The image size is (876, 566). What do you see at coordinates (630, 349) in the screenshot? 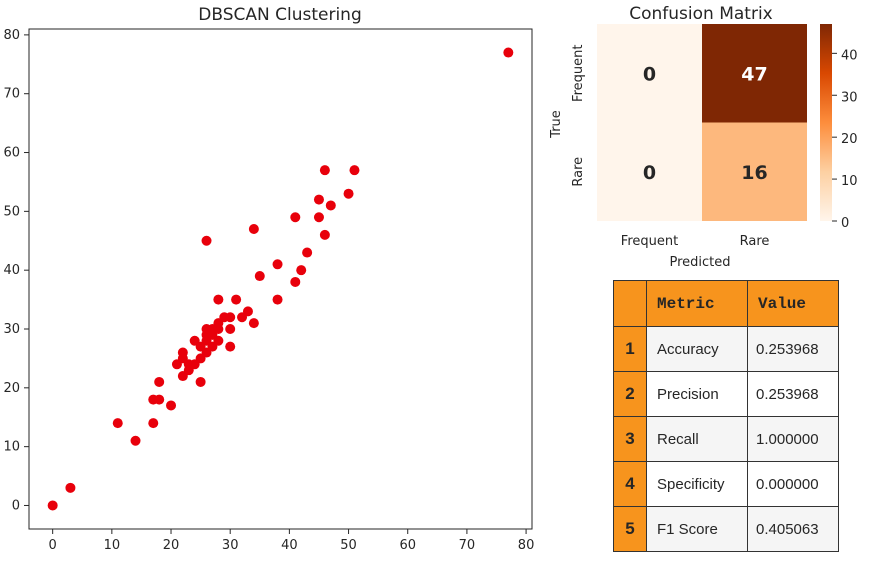
I see `row-index: 1` at bounding box center [630, 349].